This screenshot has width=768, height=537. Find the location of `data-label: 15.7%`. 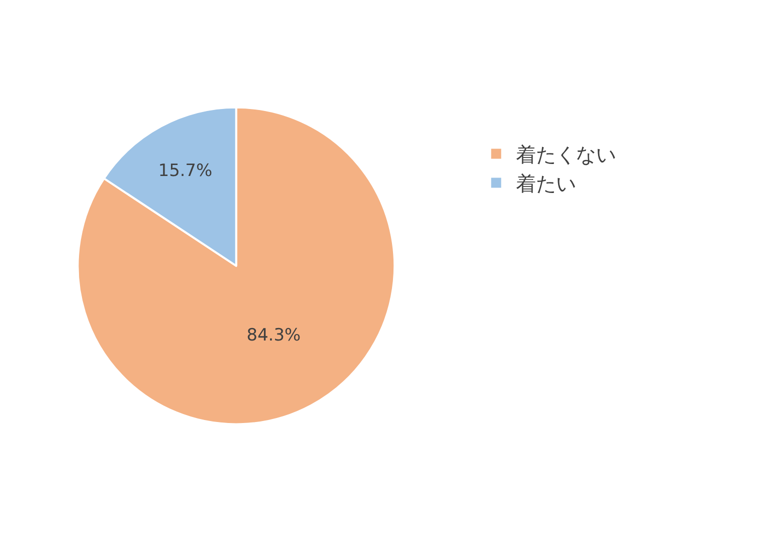

data-label: 15.7% is located at coordinates (185, 171).